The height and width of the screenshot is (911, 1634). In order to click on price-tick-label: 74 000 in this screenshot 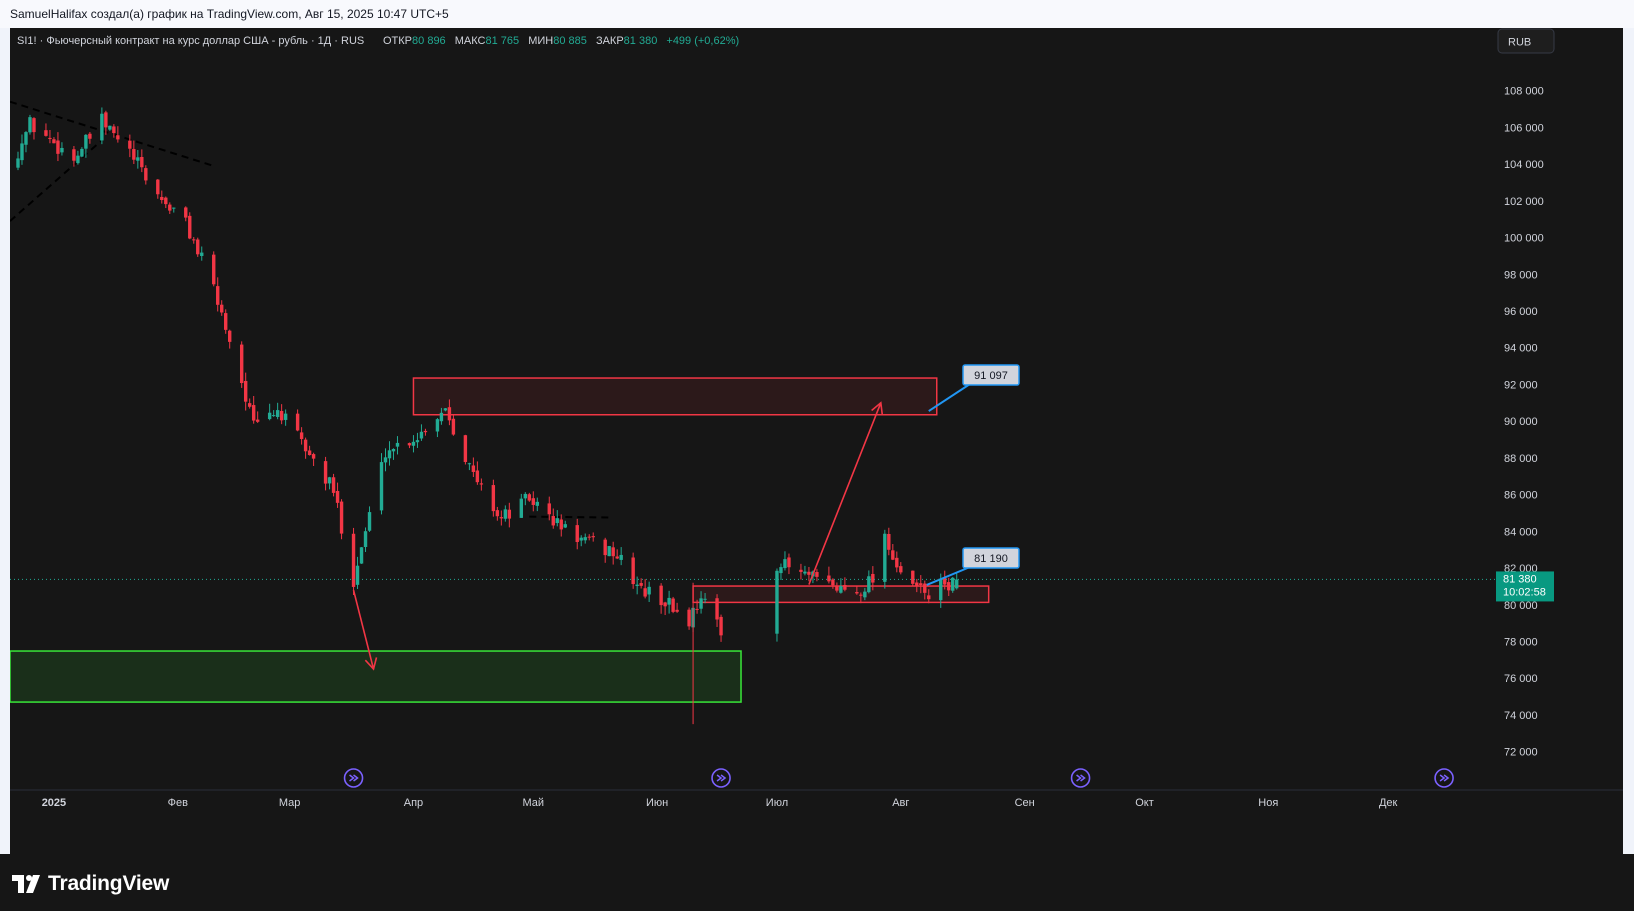, I will do `click(1521, 716)`.